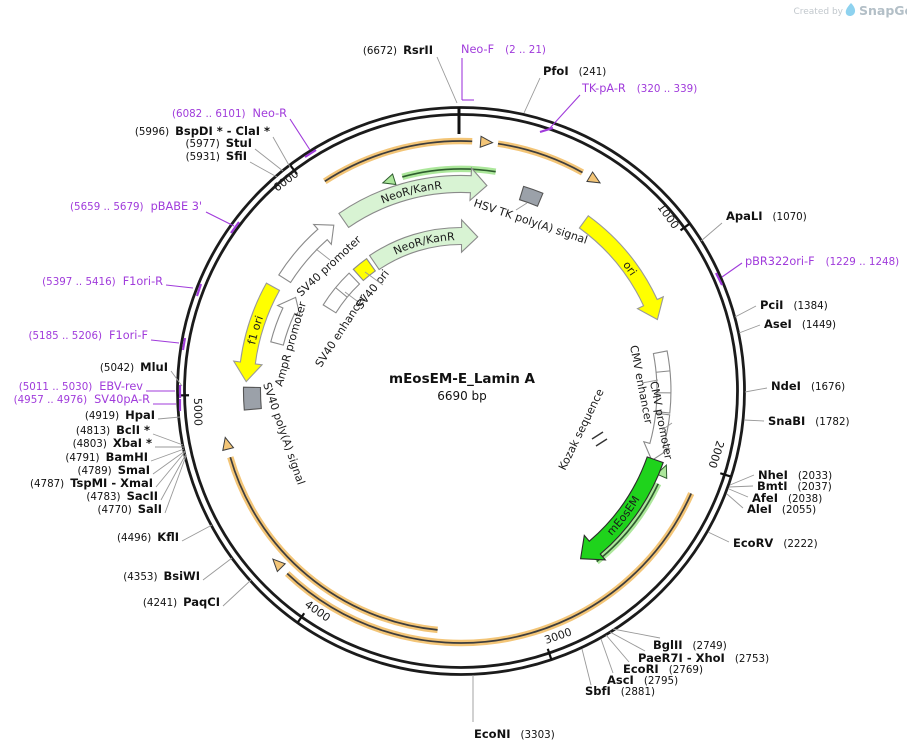 This screenshot has width=907, height=751. I want to click on cds-arc-lamin-core, so click(489, 568).